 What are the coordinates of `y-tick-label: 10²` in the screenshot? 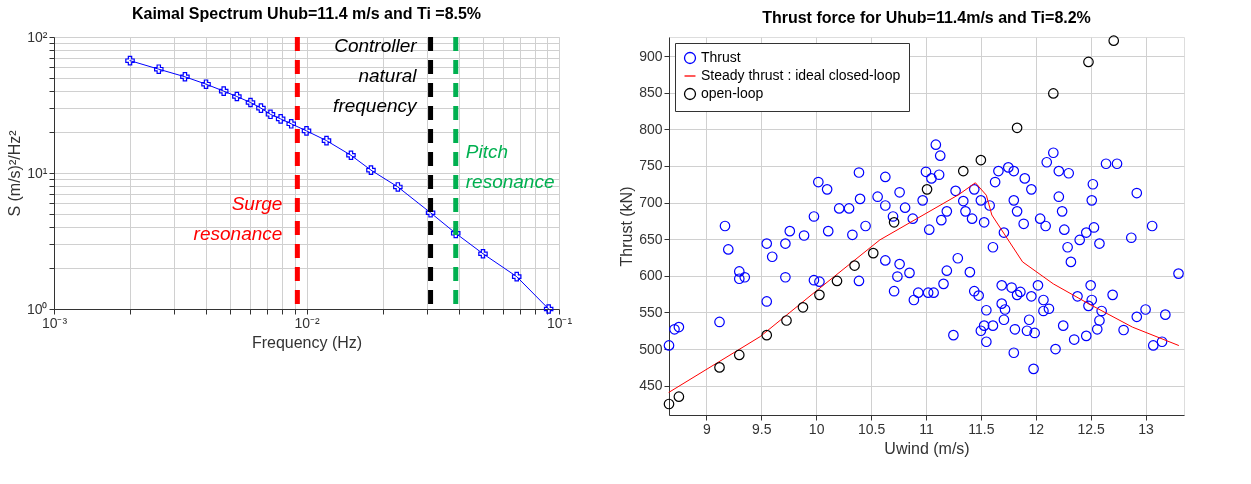 It's located at (37, 36).